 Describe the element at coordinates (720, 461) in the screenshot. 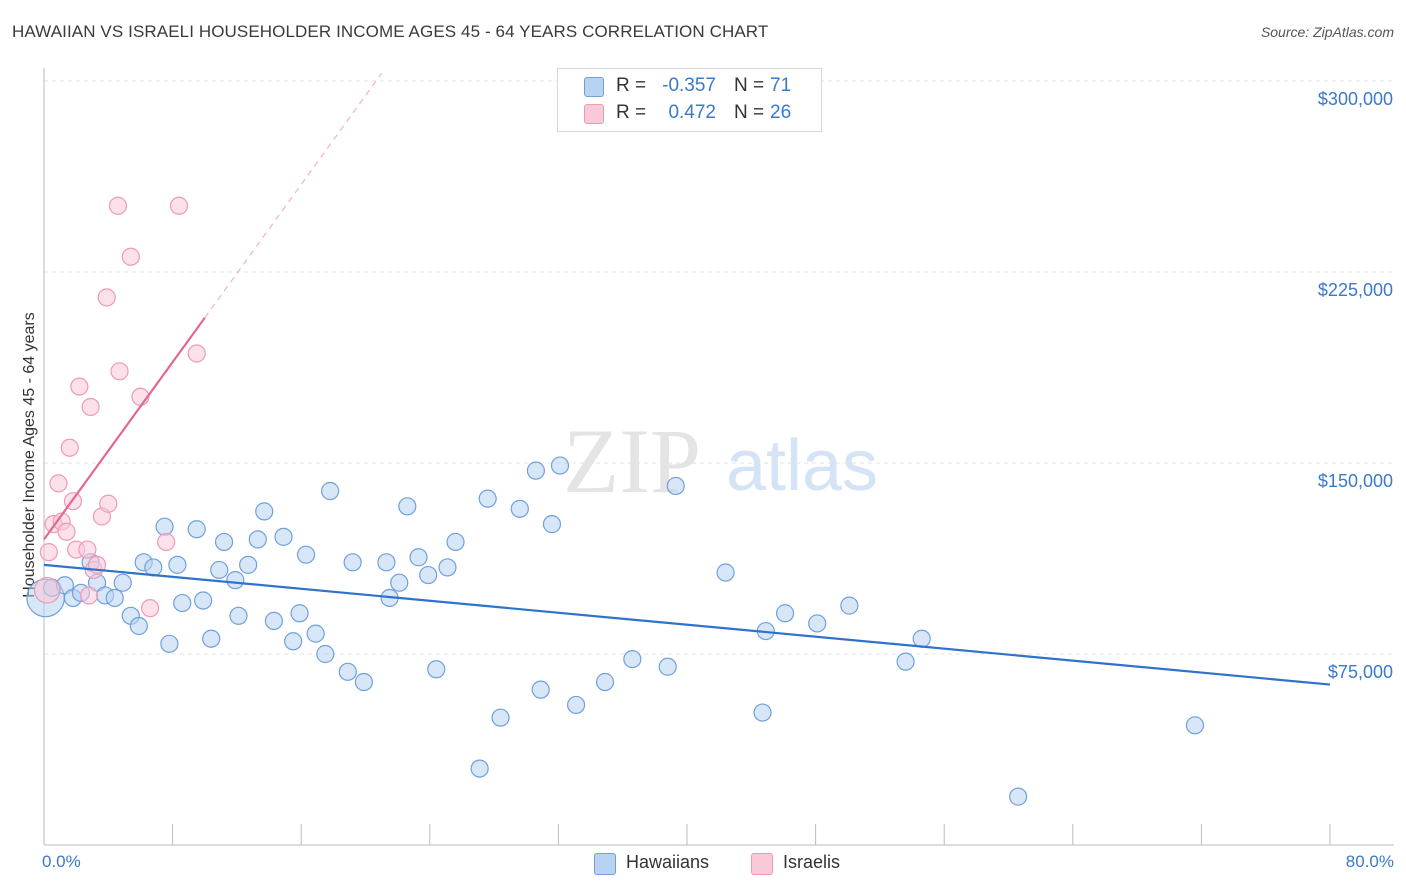

I see `watermark: ZIP atlas` at that location.